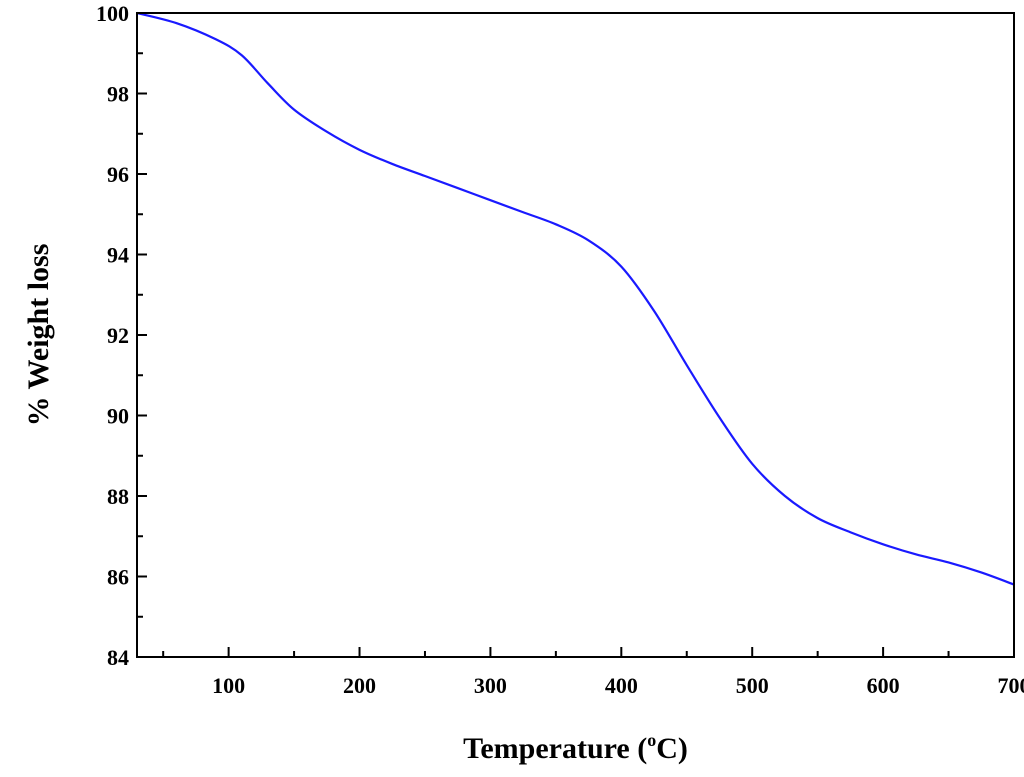 The width and height of the screenshot is (1024, 777). I want to click on x-tick-label: 600, so click(883, 685).